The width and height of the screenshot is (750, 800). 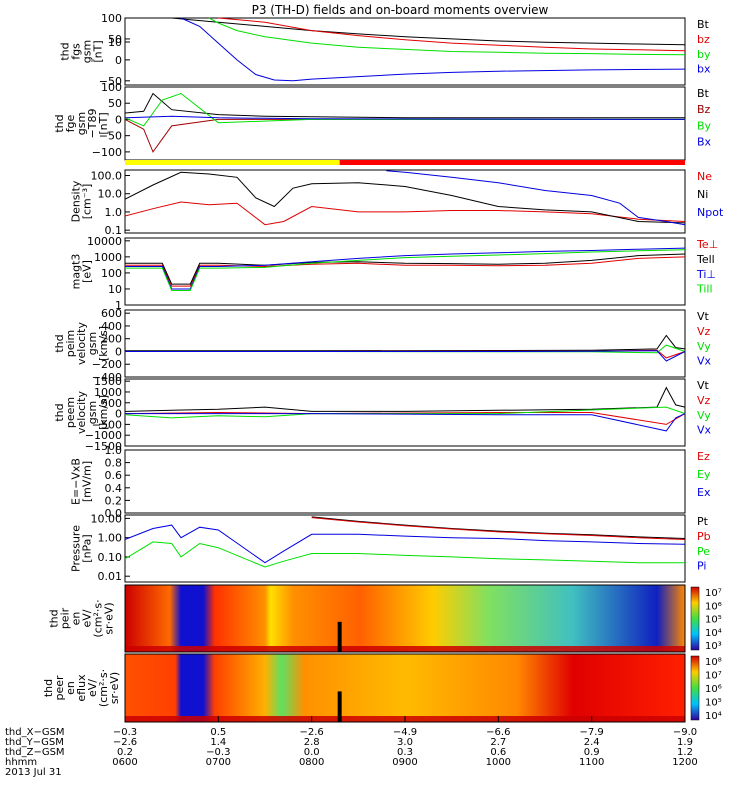 I want to click on y-axis-label: thdpeireneV/(cm²·s·sr·eV), so click(x=82, y=618).